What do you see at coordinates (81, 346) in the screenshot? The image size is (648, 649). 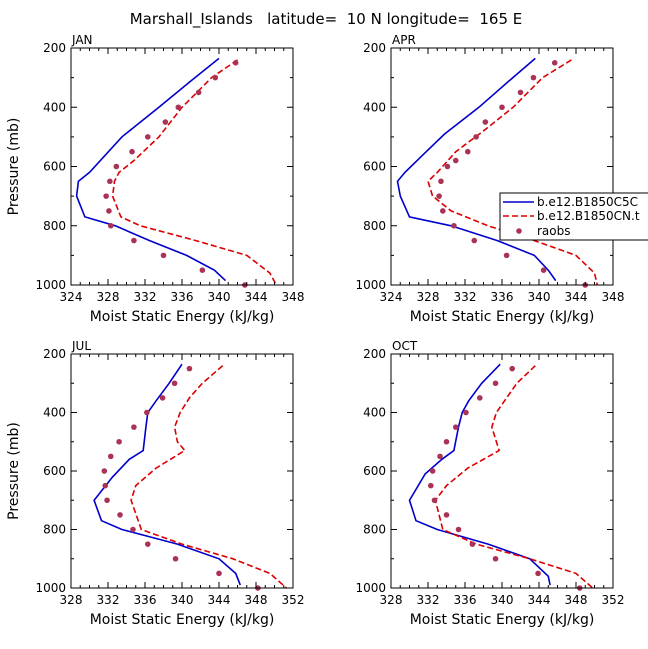 I see `panel-title: JUL` at bounding box center [81, 346].